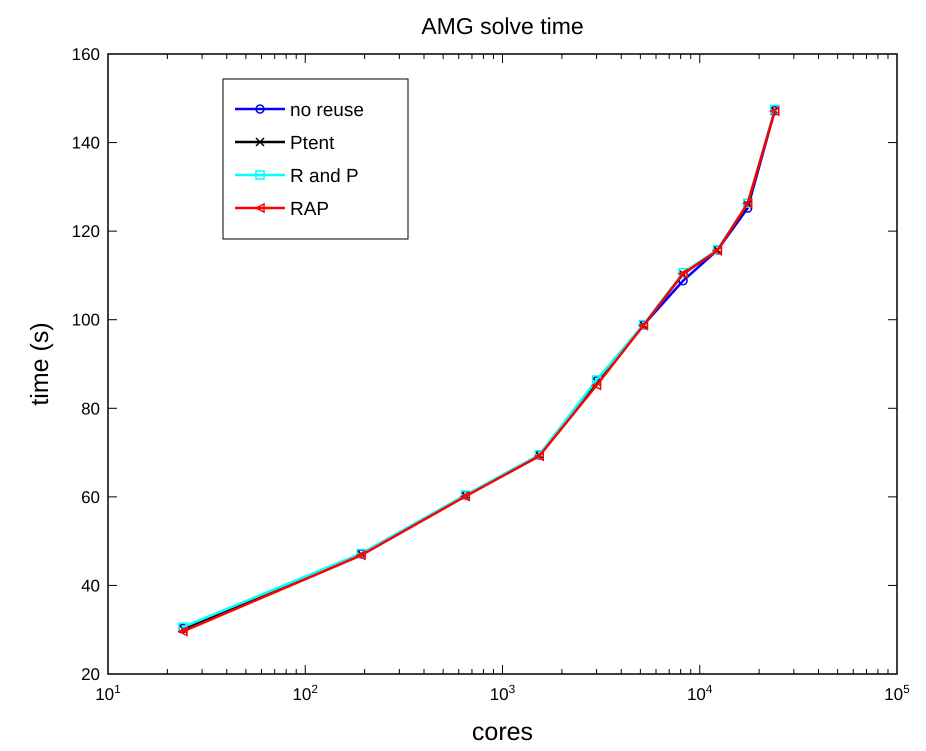  Describe the element at coordinates (40, 364) in the screenshot. I see `y-axis-title: time (s)` at that location.